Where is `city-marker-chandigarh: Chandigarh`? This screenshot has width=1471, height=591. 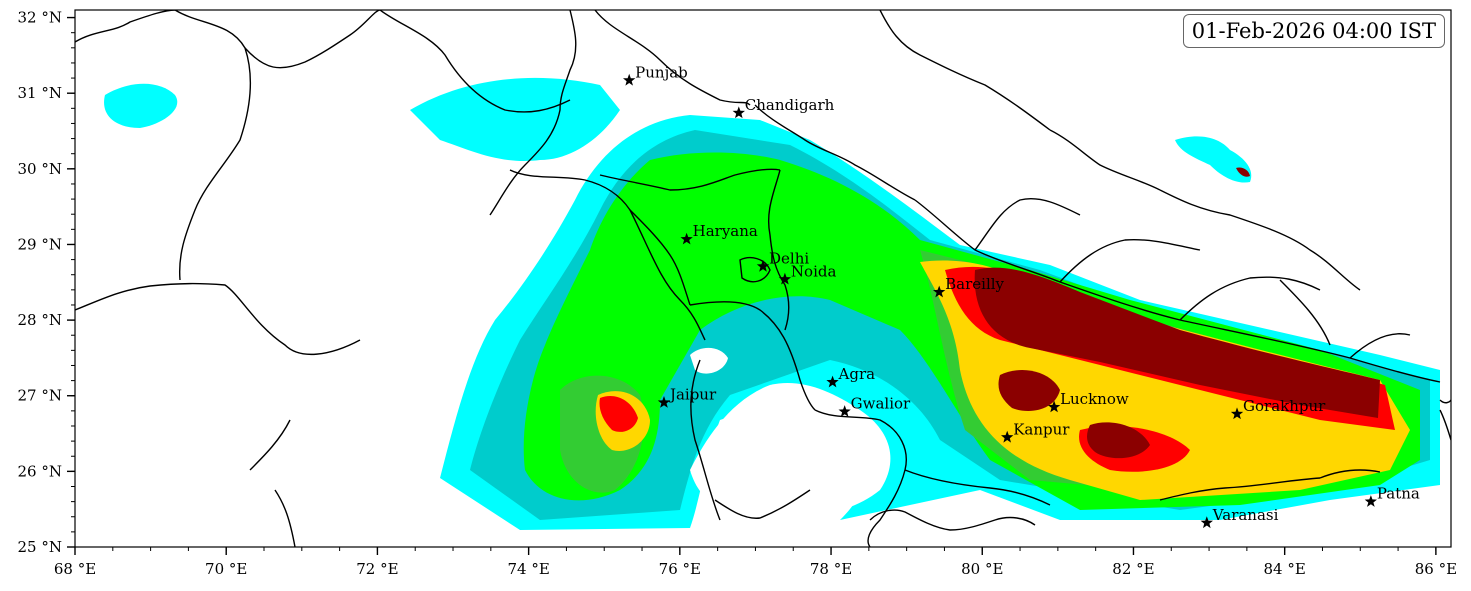
city-marker-chandigarh: Chandigarh is located at coordinates (783, 107).